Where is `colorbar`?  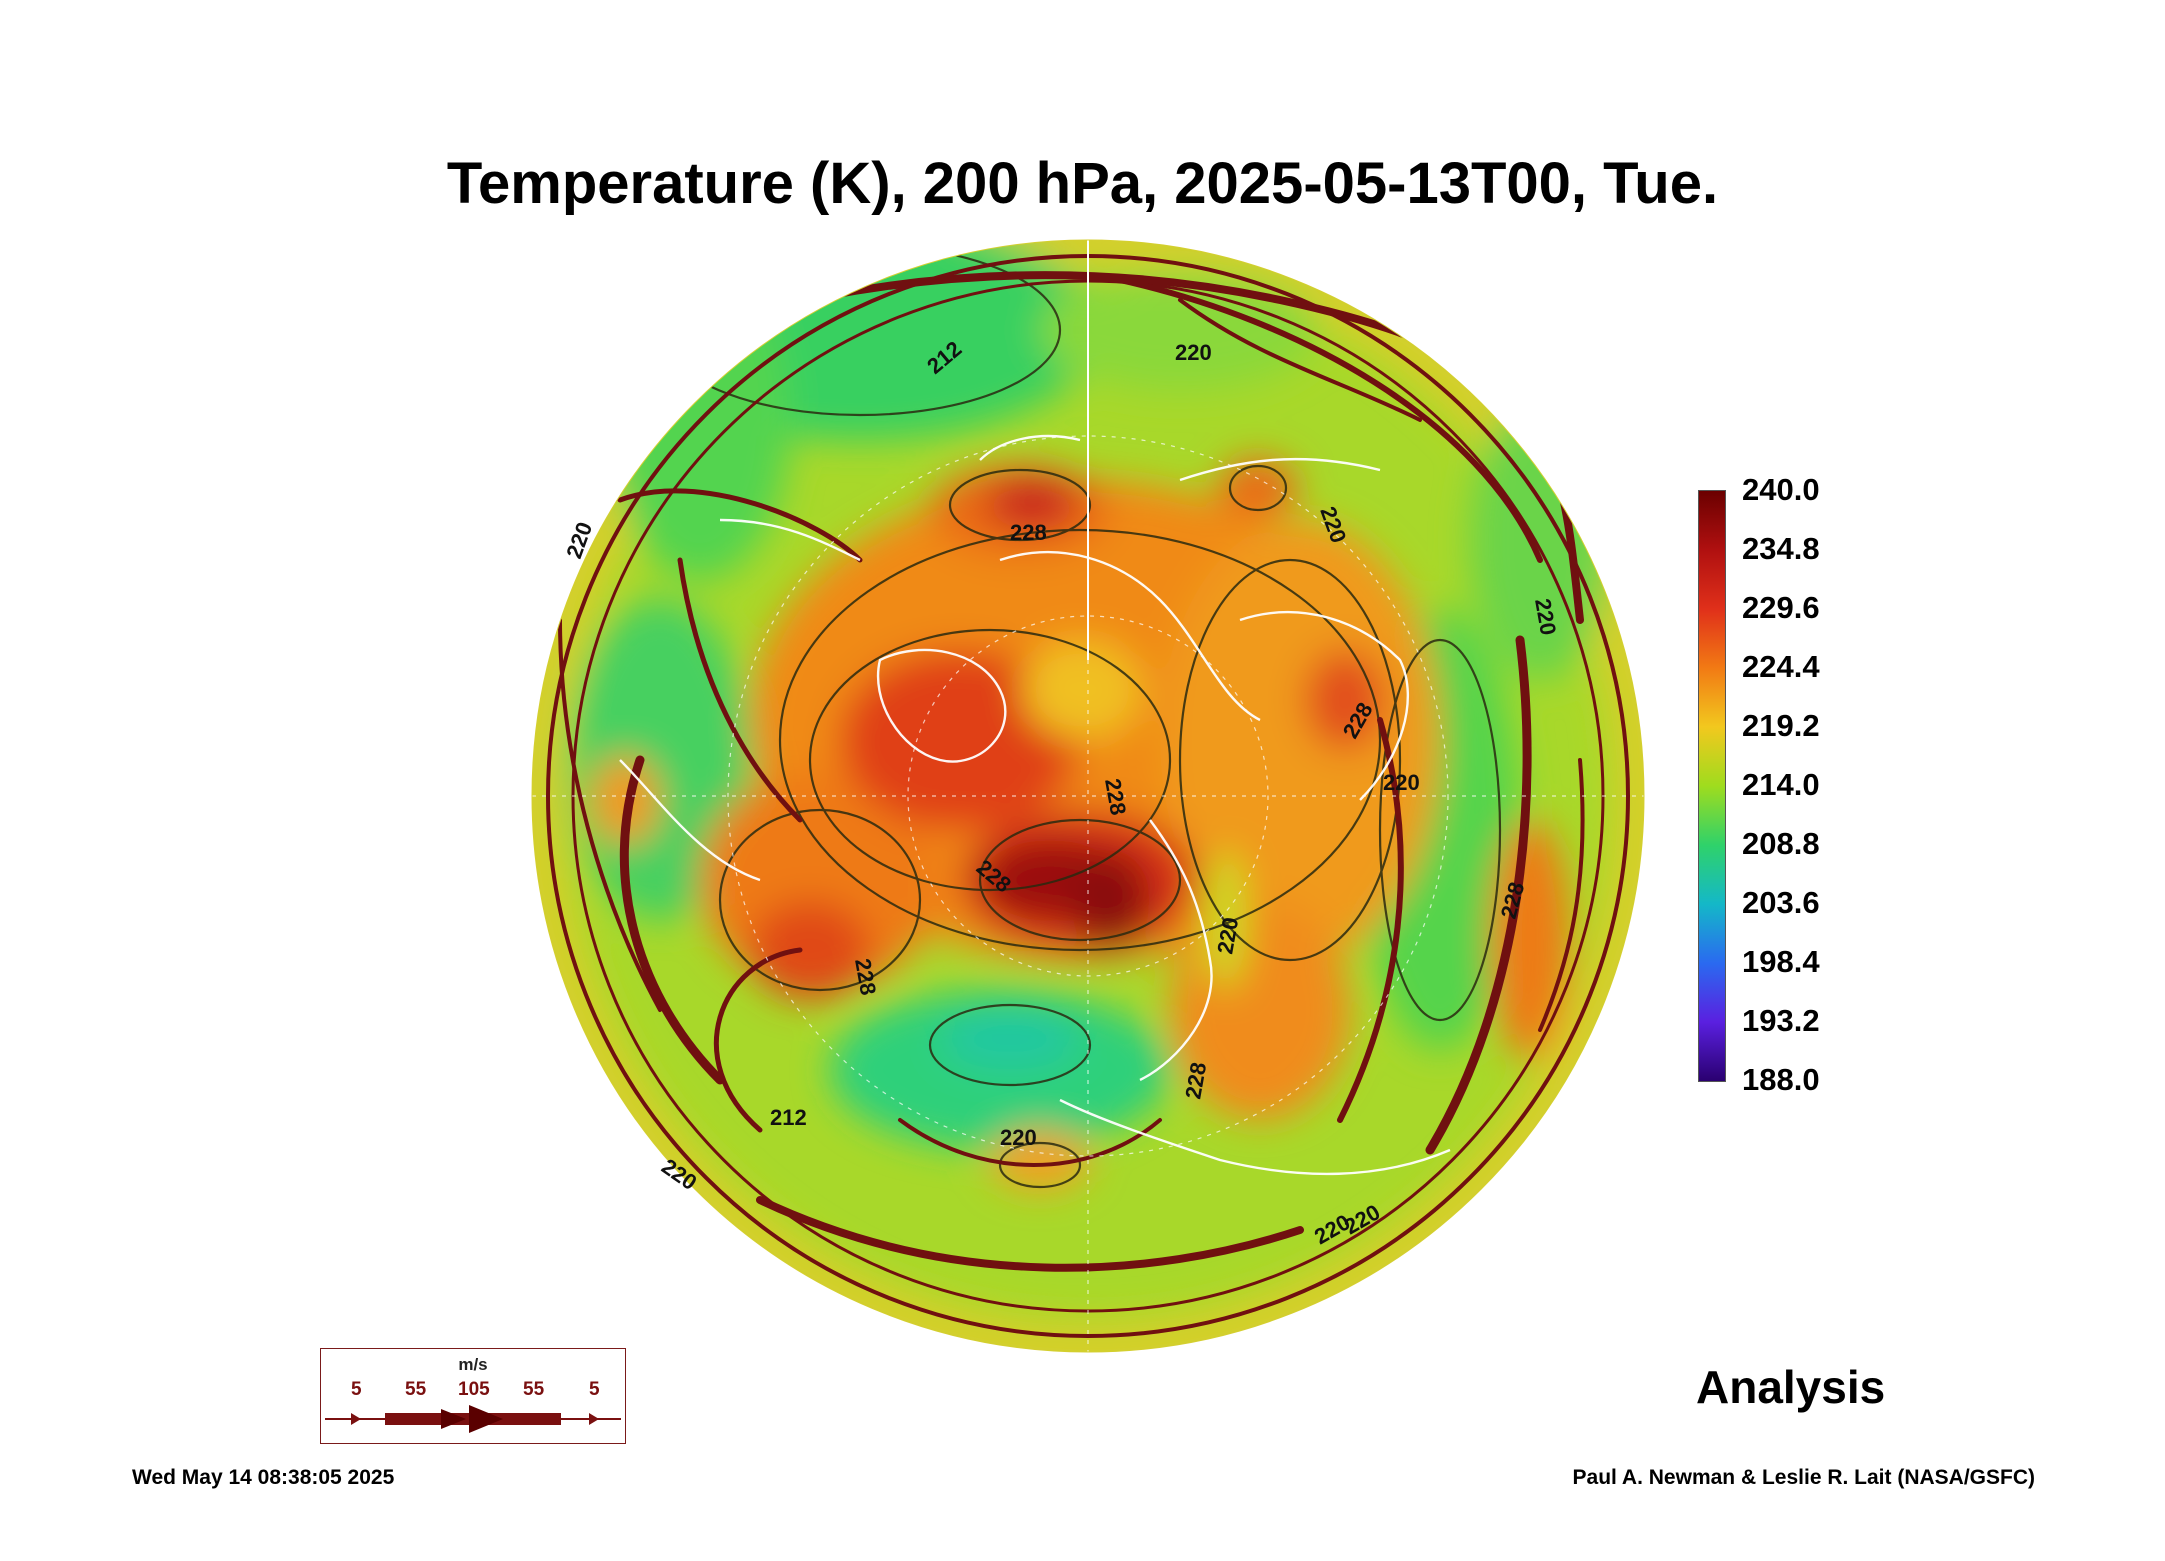
colorbar is located at coordinates (1712, 786).